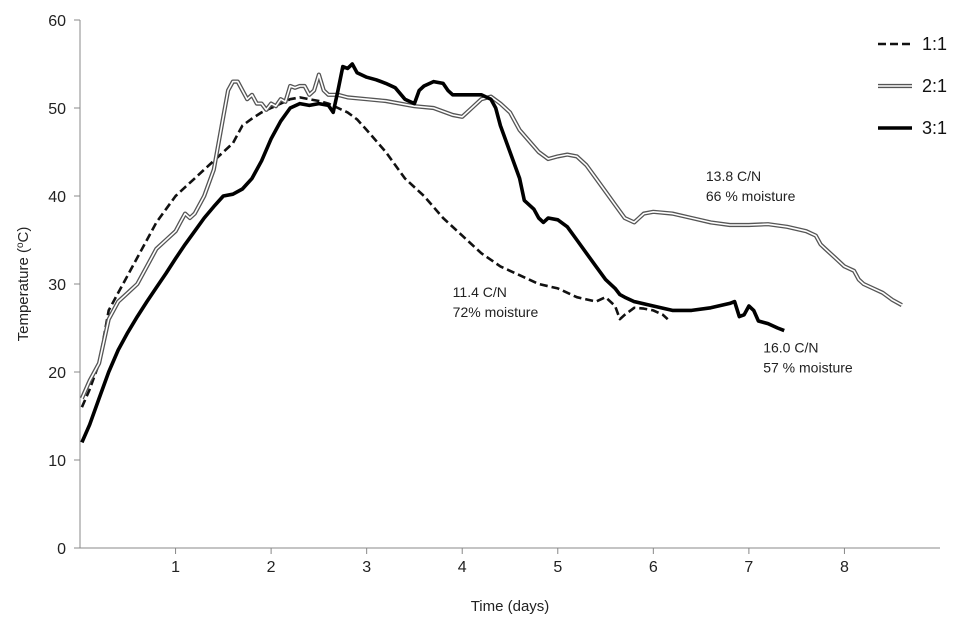  Describe the element at coordinates (808, 358) in the screenshot. I see `annotation: 16.0 C/N 57 % moisture` at that location.